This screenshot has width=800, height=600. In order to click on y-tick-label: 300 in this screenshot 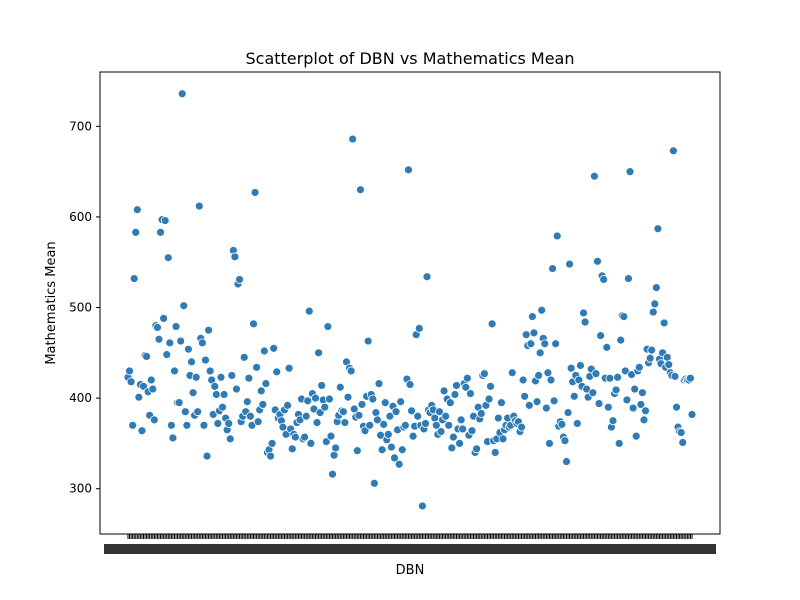, I will do `click(80, 489)`.